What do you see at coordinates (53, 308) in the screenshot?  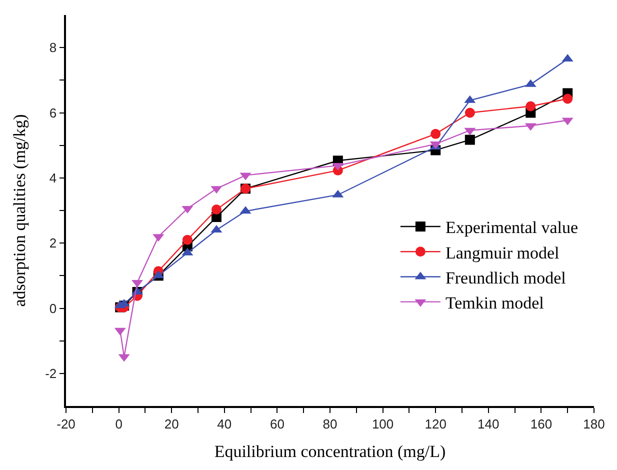 I see `y-tick-label: 0` at bounding box center [53, 308].